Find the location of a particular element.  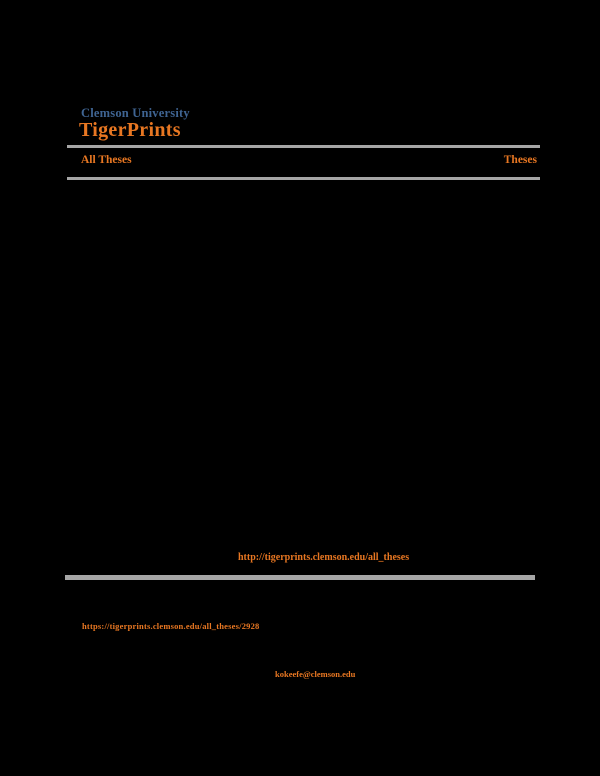

contact-email-link: kokeefe@clemson.edu is located at coordinates (315, 674).